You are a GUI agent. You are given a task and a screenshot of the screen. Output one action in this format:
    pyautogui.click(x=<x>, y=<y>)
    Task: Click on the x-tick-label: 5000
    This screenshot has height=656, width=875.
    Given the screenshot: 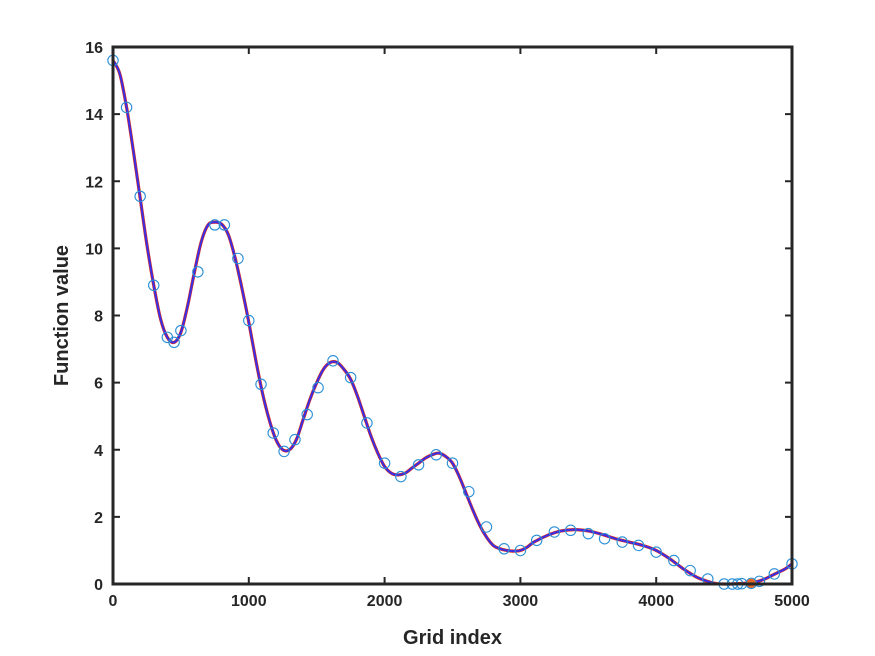 What is the action you would take?
    pyautogui.click(x=792, y=601)
    